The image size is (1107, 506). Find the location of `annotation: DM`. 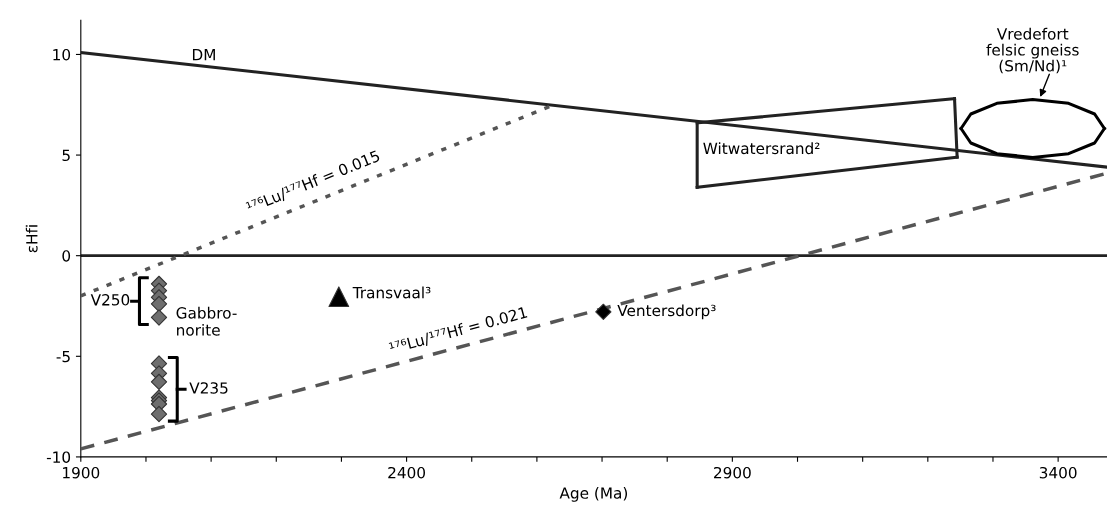

annotation: DM is located at coordinates (203, 55).